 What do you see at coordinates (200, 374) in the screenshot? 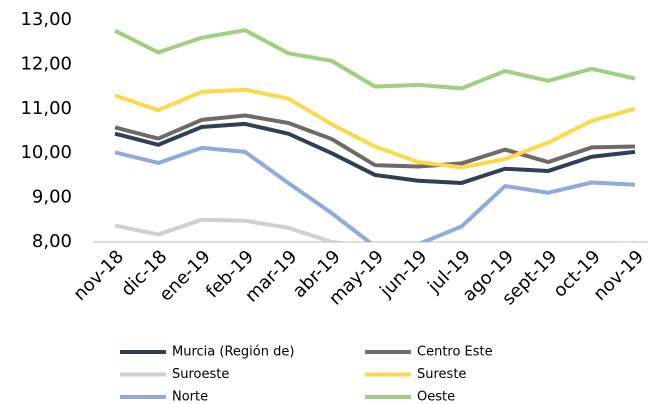
I see `legend-label: Suroeste` at bounding box center [200, 374].